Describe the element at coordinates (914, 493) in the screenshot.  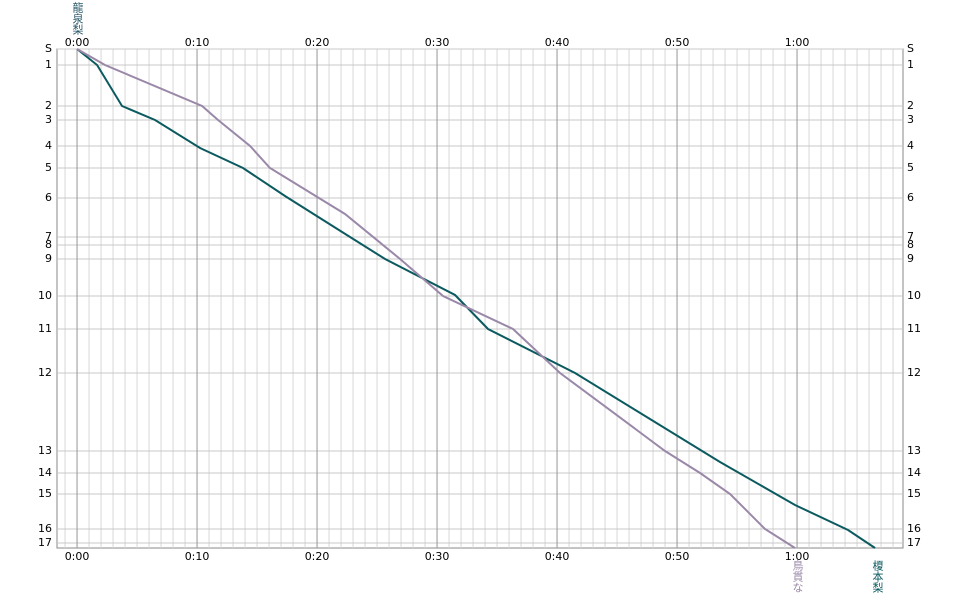
I see `y-tick-label-right: 15` at that location.